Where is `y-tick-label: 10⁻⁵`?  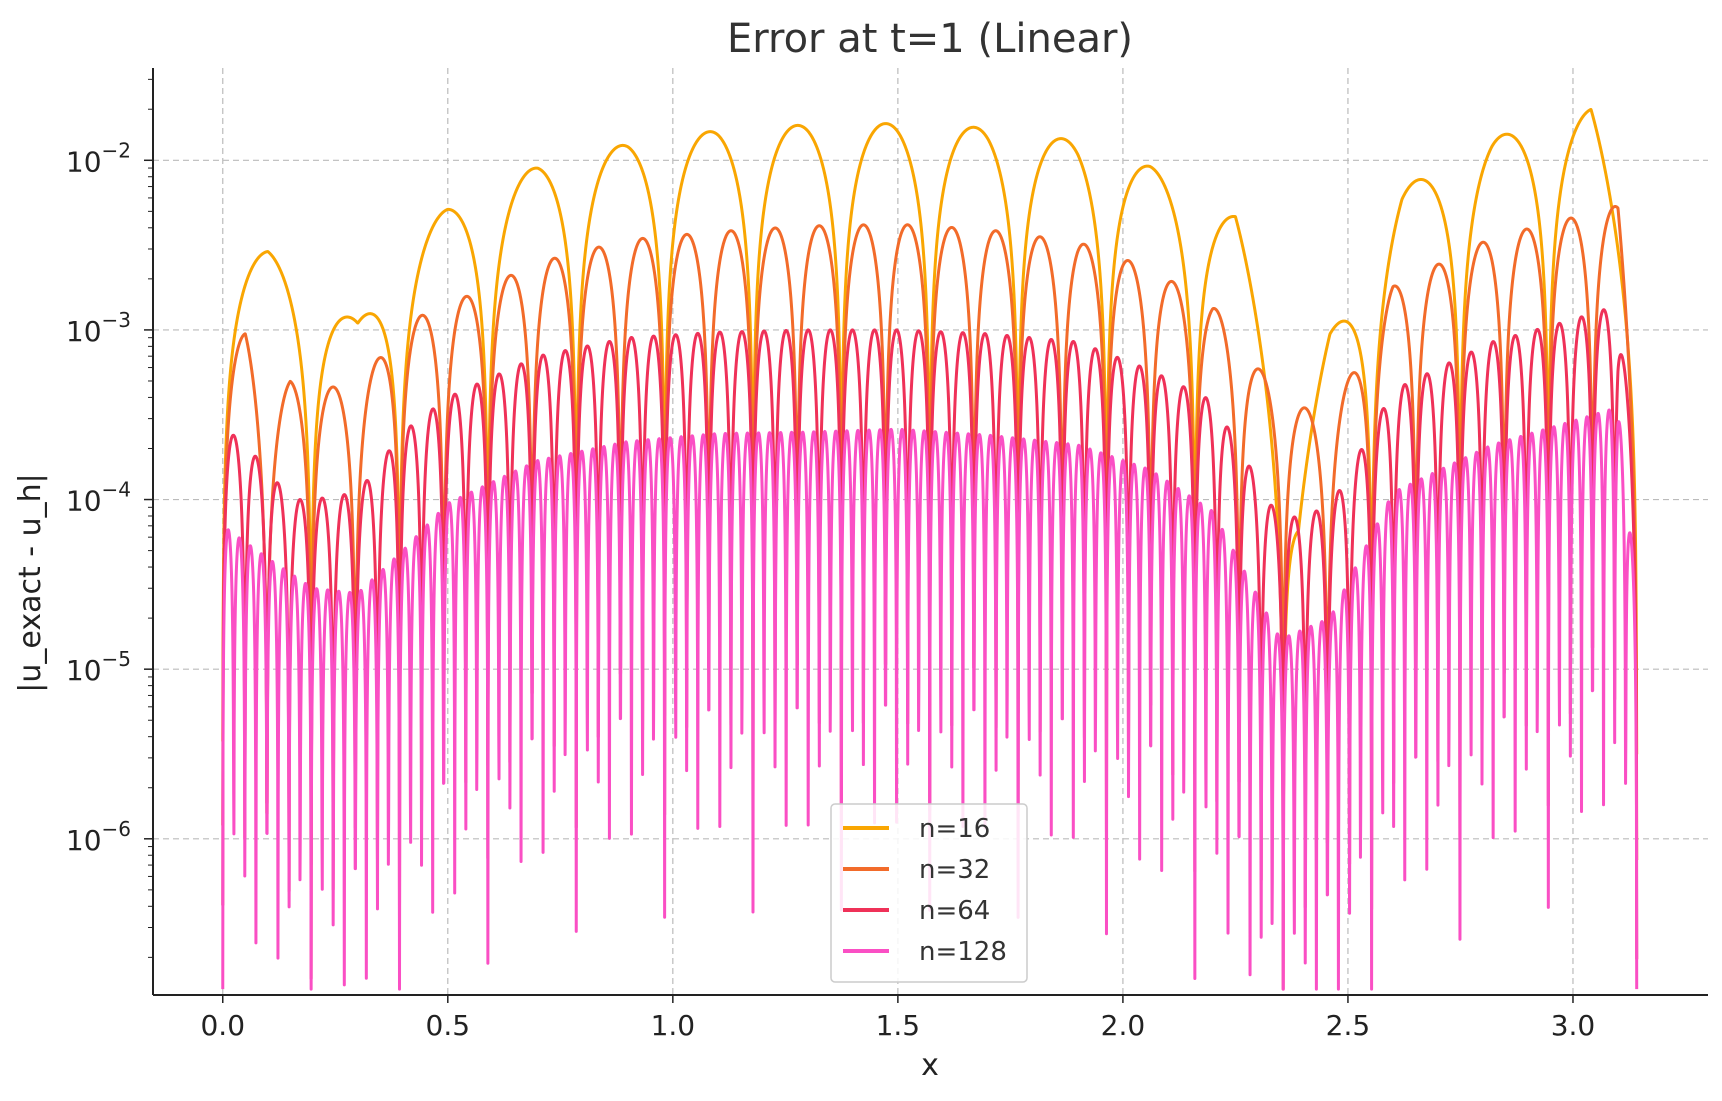
y-tick-label: 10⁻⁵ is located at coordinates (98, 667).